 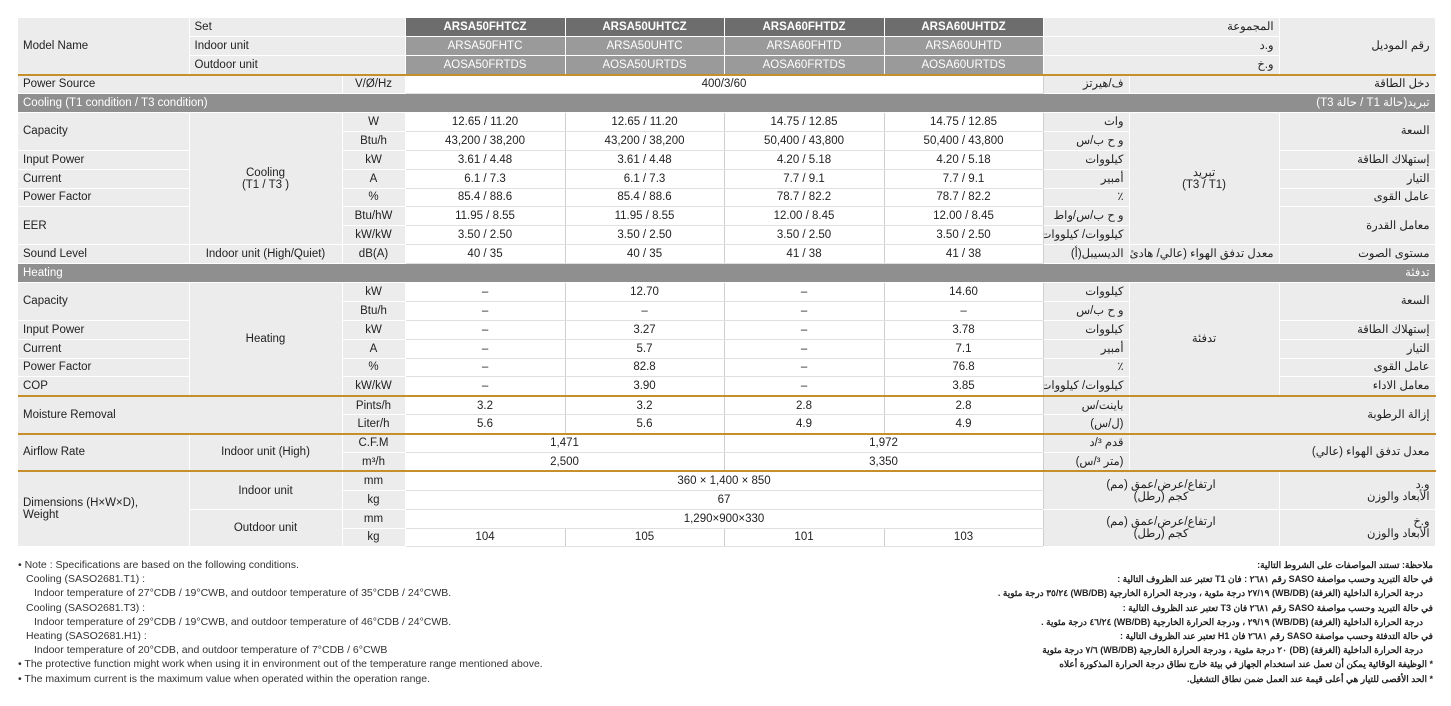 I want to click on heating-current-label: Current, so click(x=104, y=349).